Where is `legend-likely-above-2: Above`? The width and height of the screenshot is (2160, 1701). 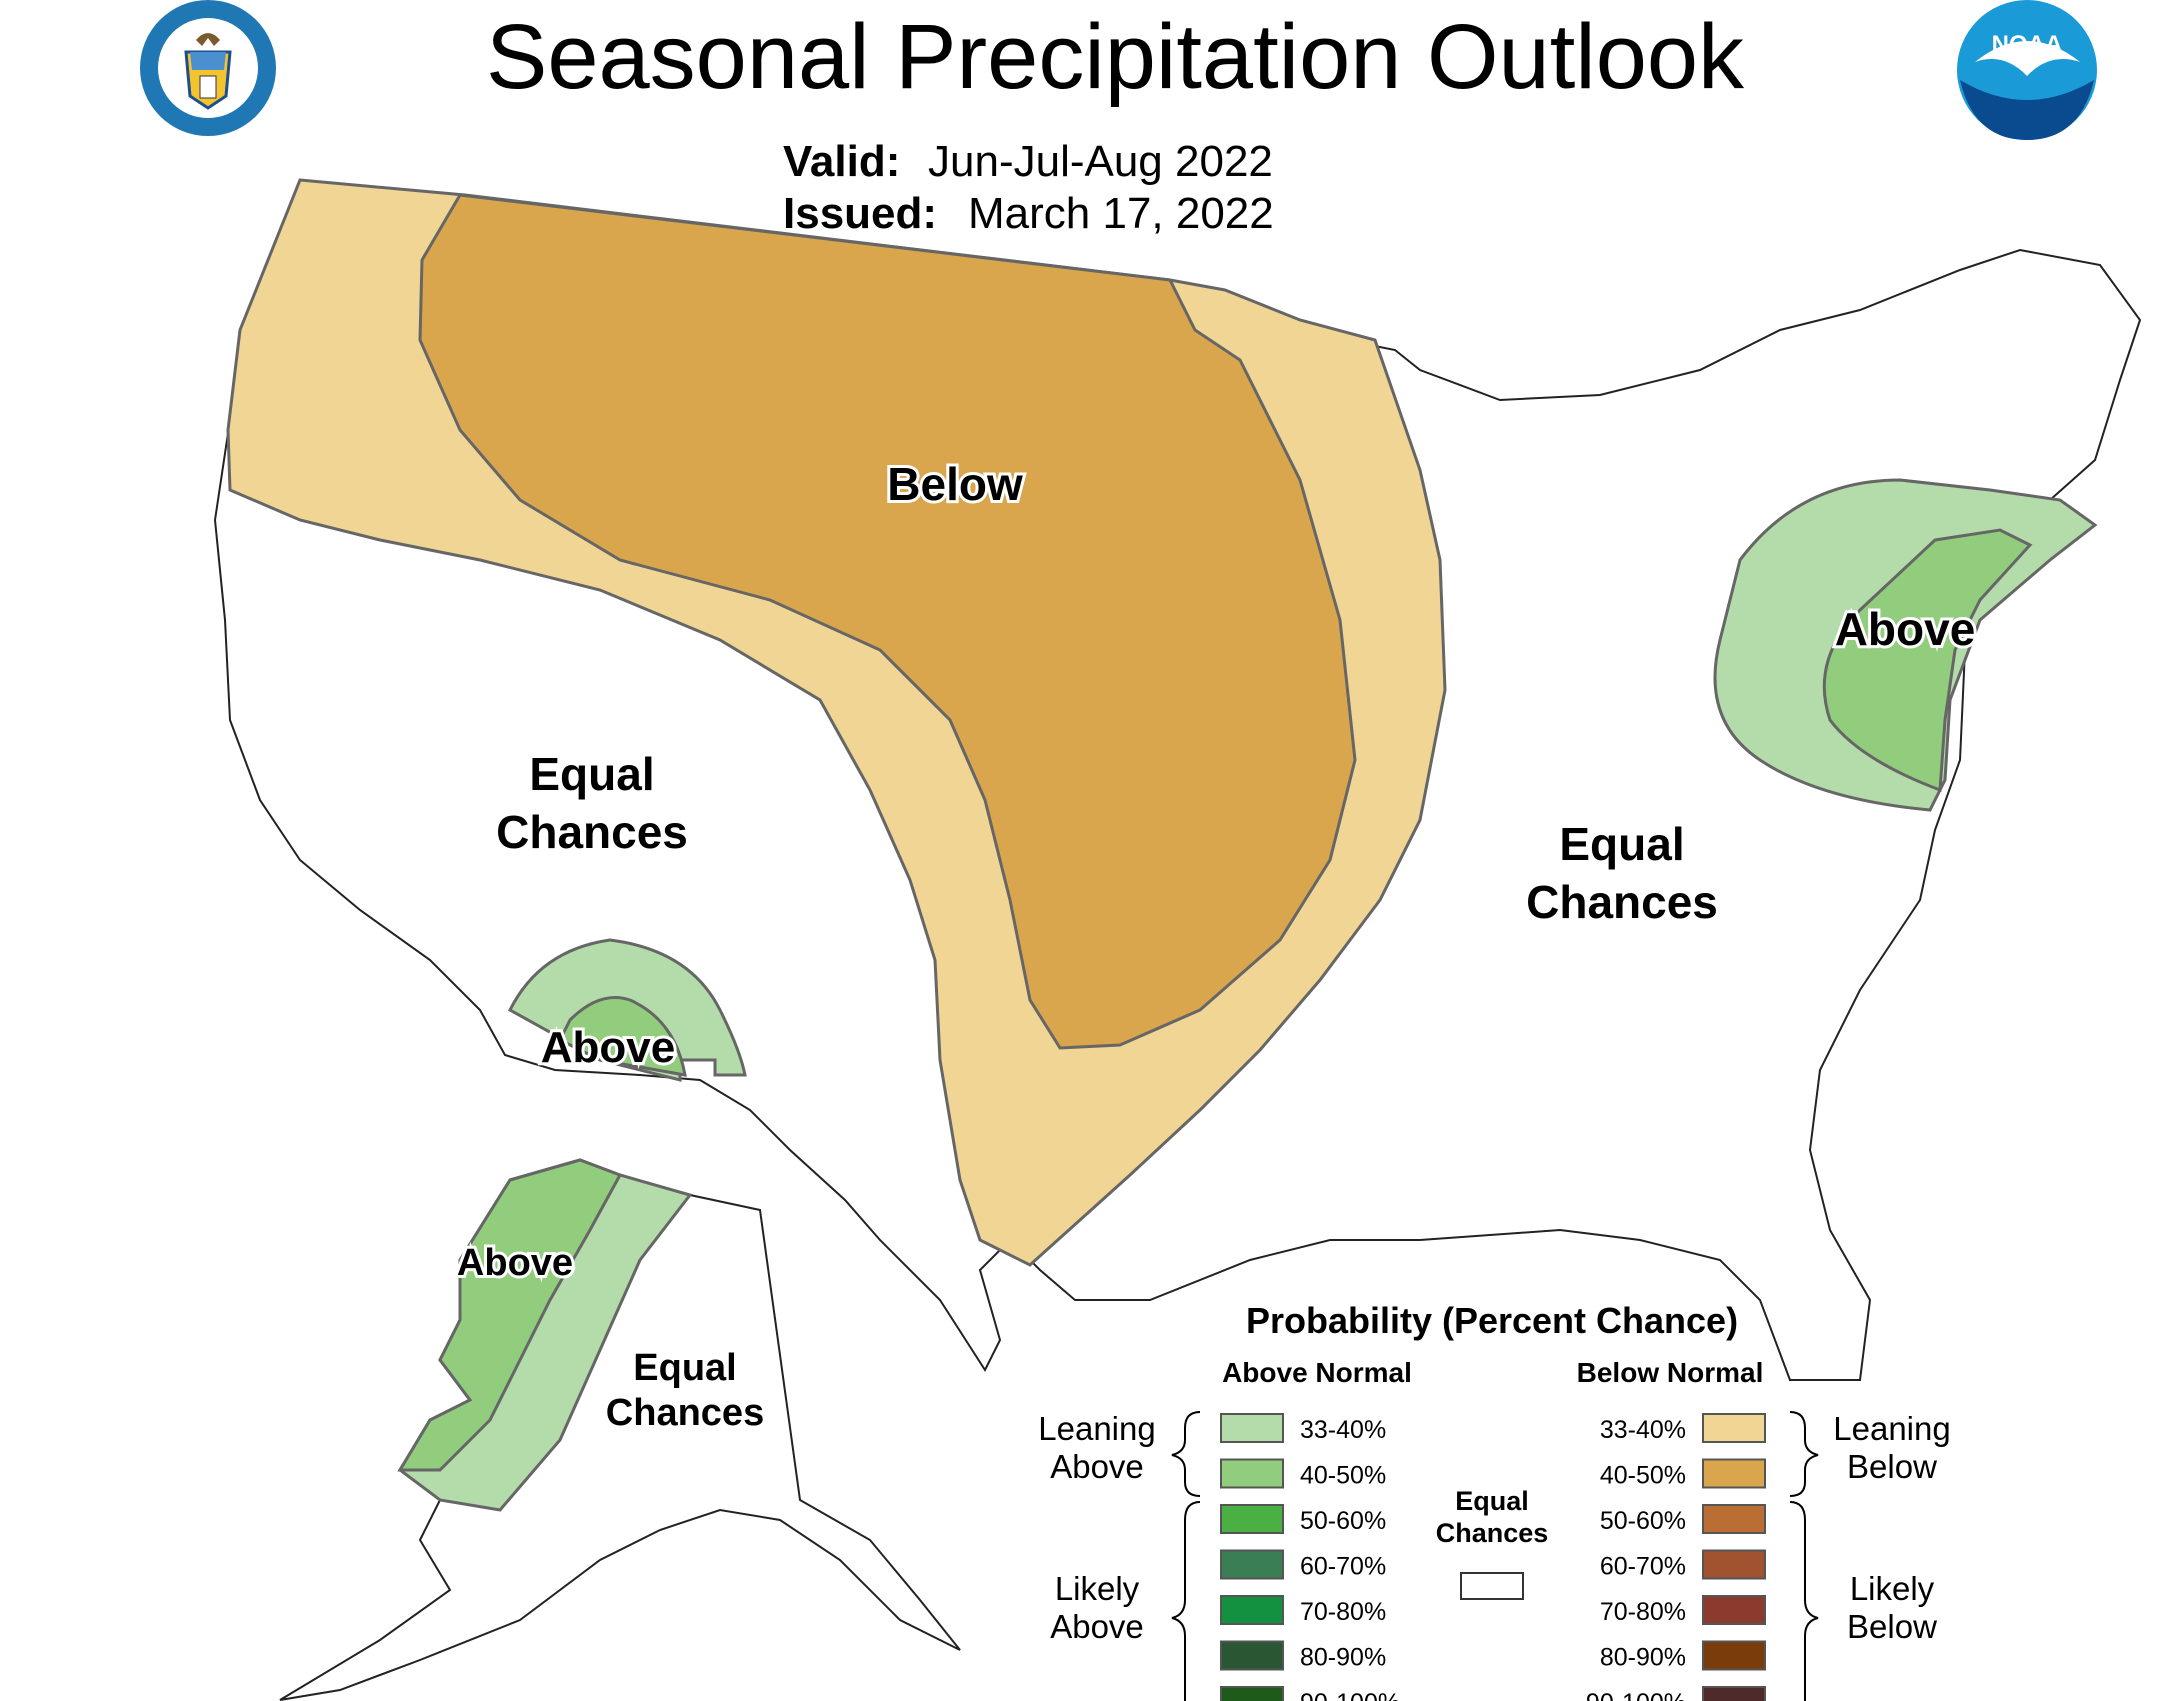
legend-likely-above-2: Above is located at coordinates (1097, 1626).